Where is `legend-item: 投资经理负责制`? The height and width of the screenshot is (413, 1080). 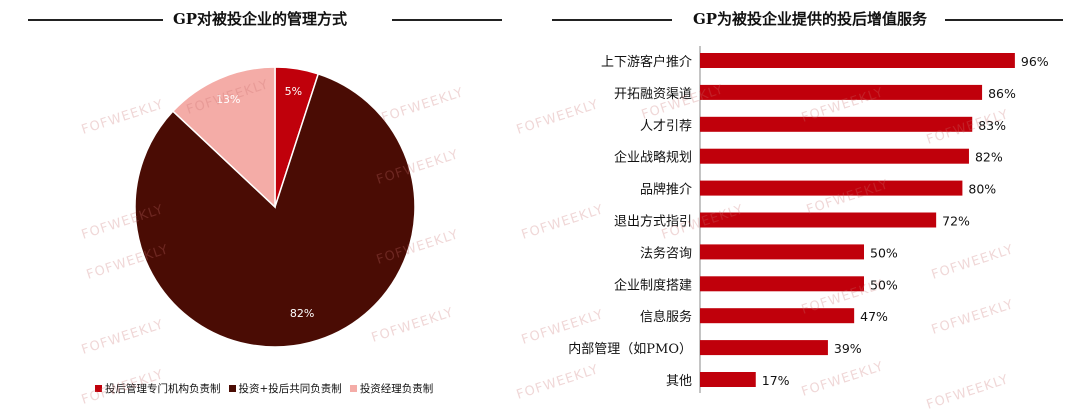
legend-item: 投资经理负责制 is located at coordinates (391, 388).